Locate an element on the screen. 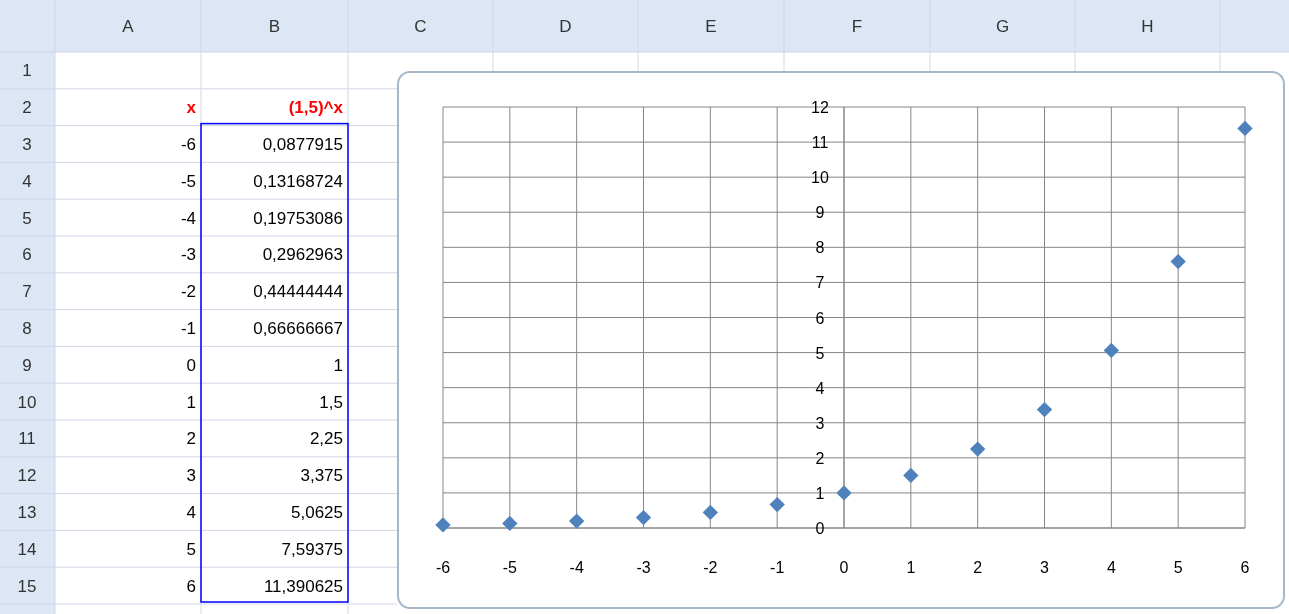 The height and width of the screenshot is (614, 1289). x-tick-label: 5 is located at coordinates (1178, 567).